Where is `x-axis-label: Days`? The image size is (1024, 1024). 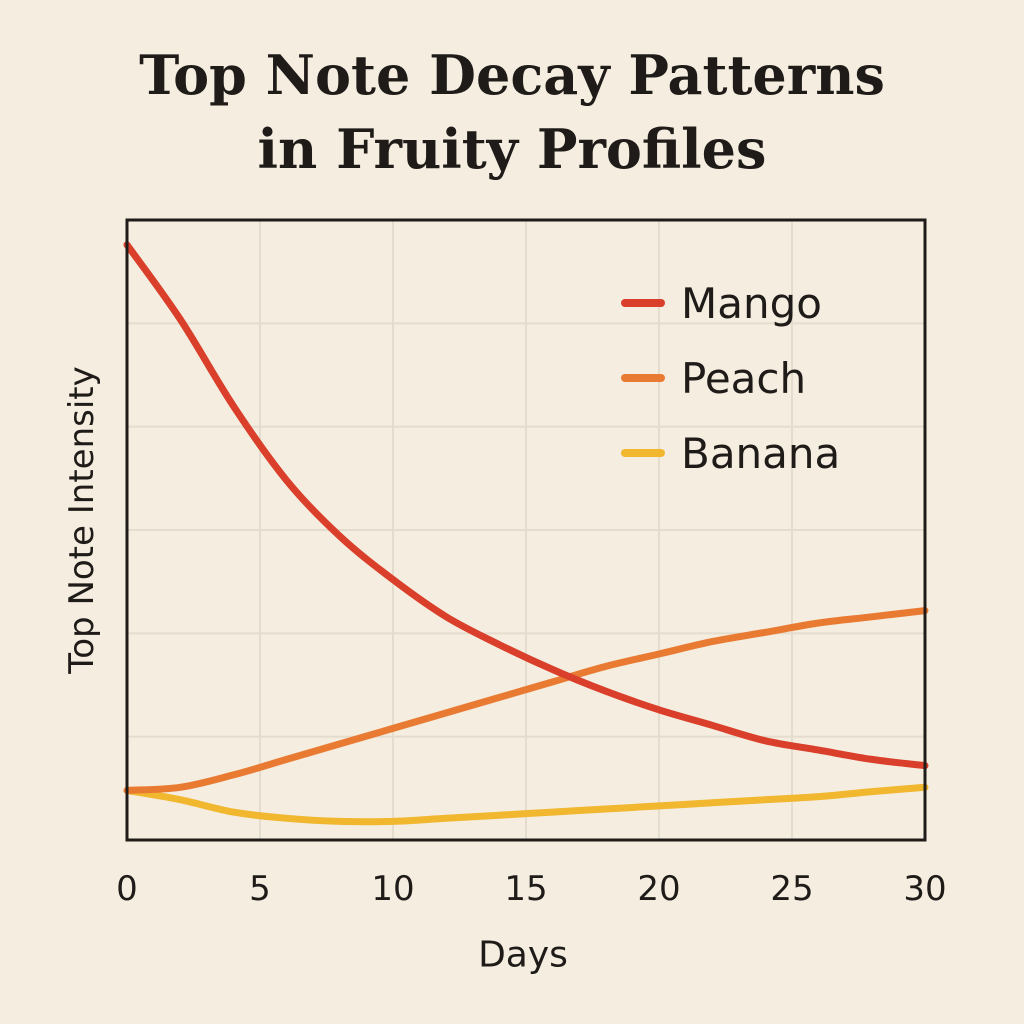
x-axis-label: Days is located at coordinates (523, 955).